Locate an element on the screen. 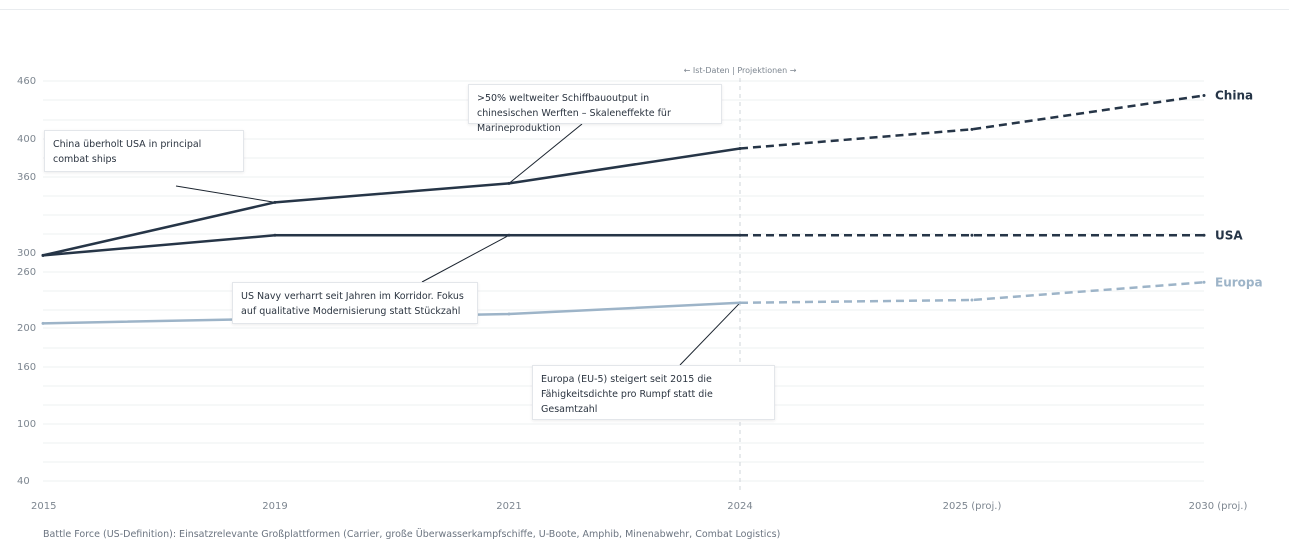  y-tick-label: 260 is located at coordinates (26, 272).